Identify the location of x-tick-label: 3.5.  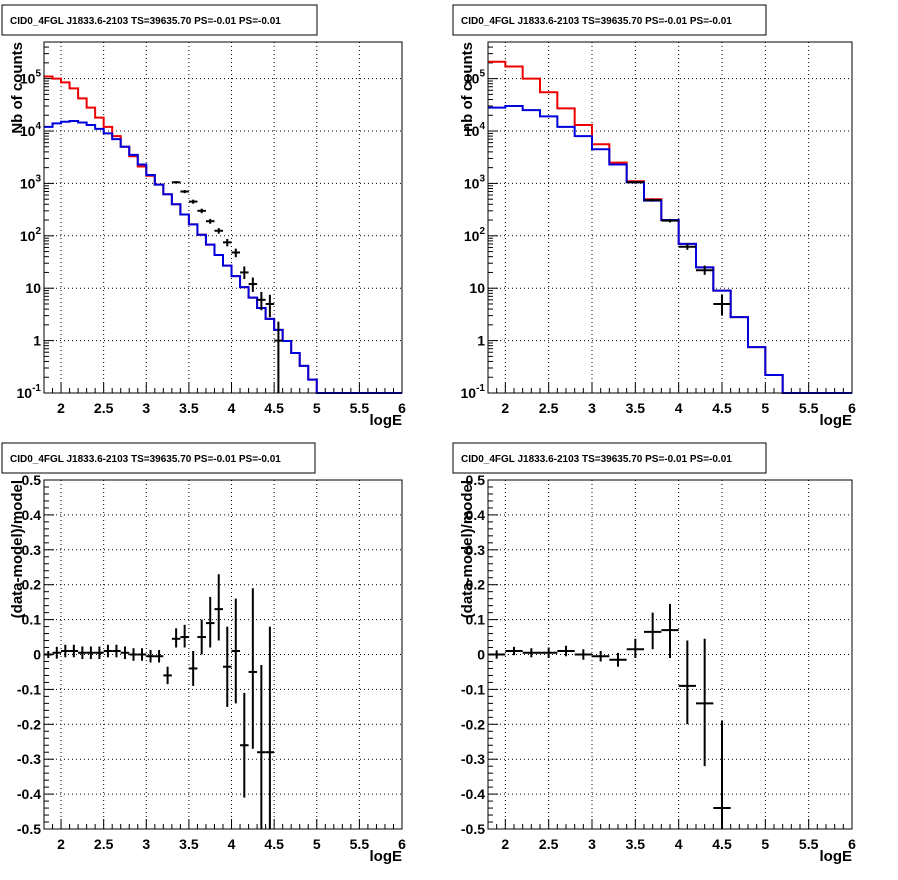
(189, 408).